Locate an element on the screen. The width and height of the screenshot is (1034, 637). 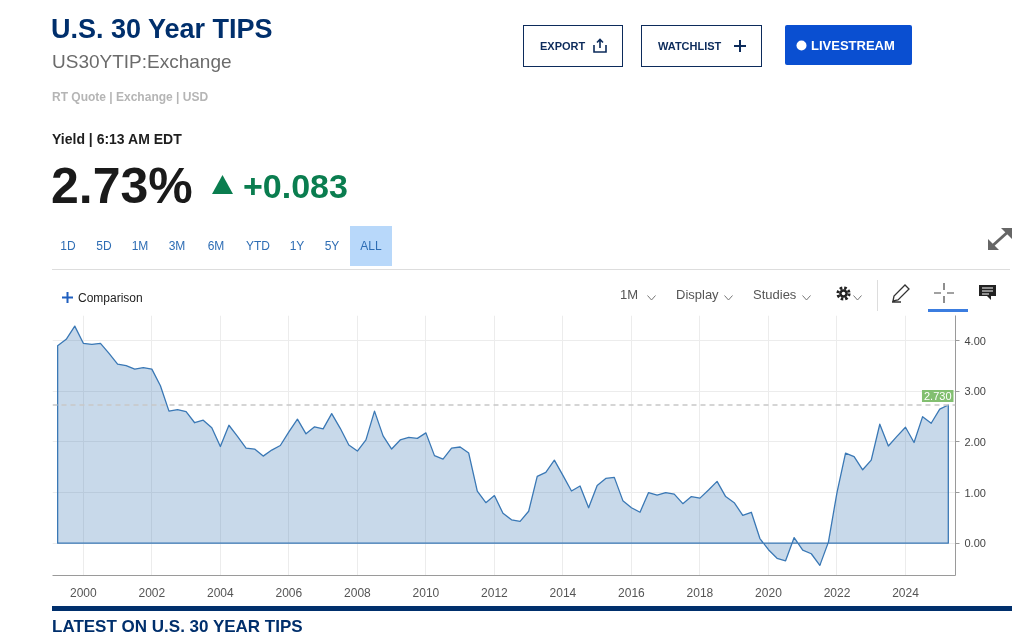
text: LATEST ON U.S. 30 YEAR TIPS is located at coordinates (177, 626).